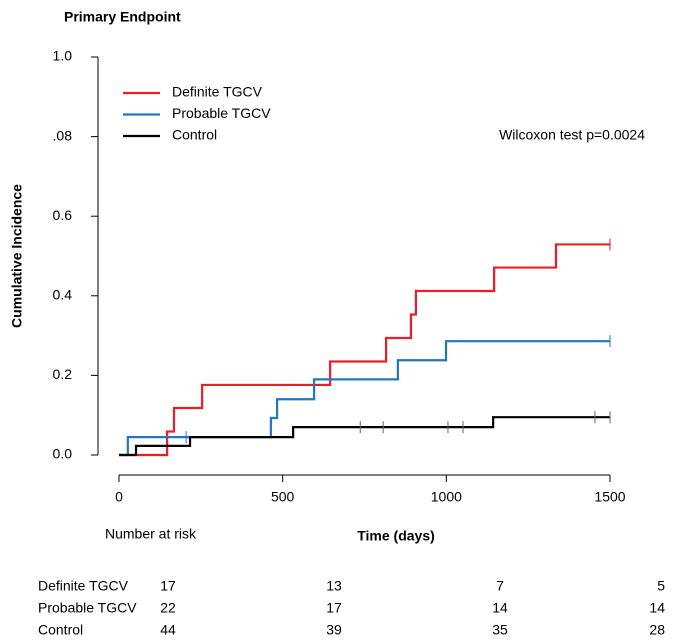 The image size is (673, 640). I want to click on y-tick-label: 0.2, so click(63, 374).